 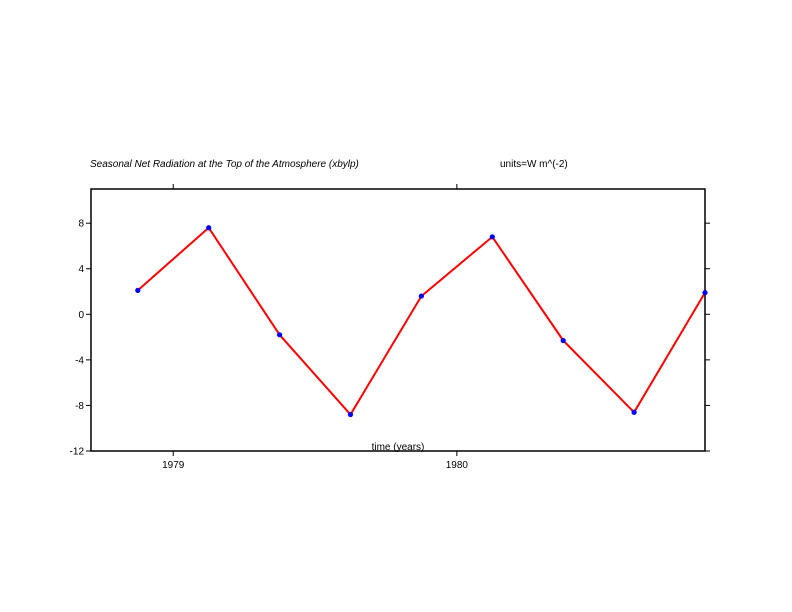 What do you see at coordinates (77, 452) in the screenshot?
I see `y-tick-label: -12` at bounding box center [77, 452].